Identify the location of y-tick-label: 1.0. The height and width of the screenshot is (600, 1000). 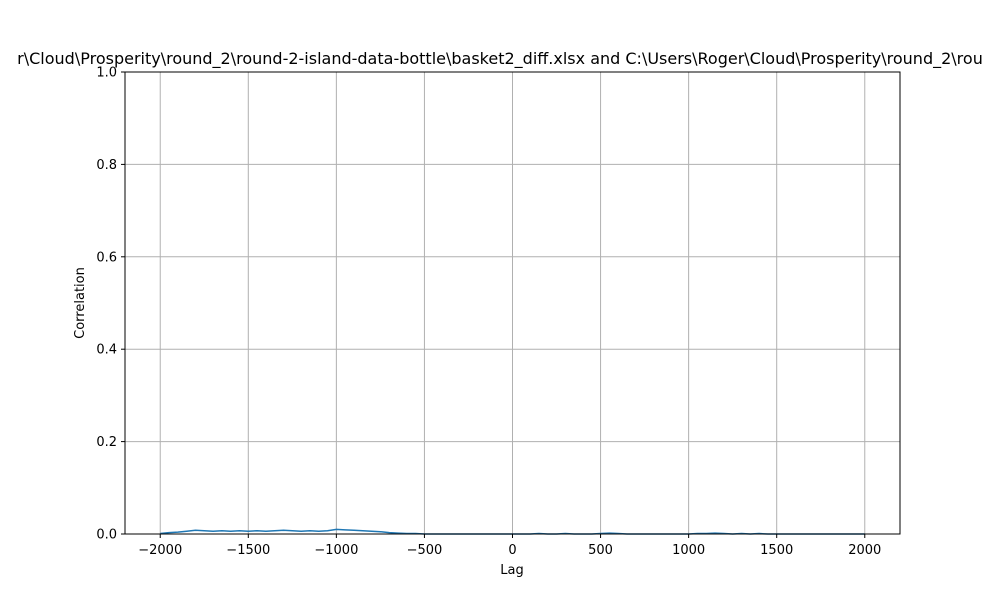
(106, 73).